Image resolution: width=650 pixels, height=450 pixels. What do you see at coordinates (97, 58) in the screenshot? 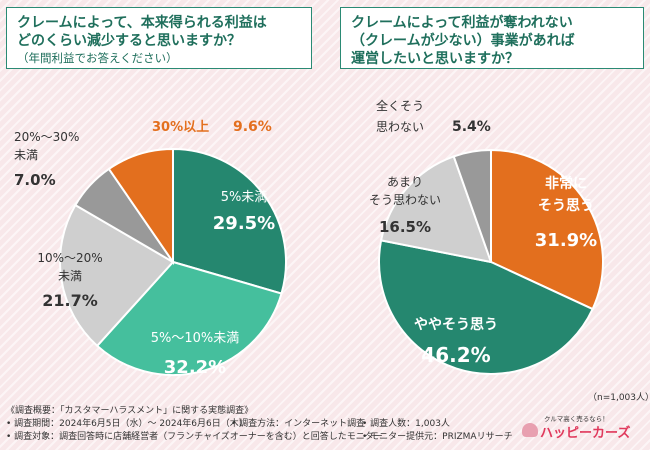
I see `left-chart-subtitle: （年間利益でお答えください）` at bounding box center [97, 58].